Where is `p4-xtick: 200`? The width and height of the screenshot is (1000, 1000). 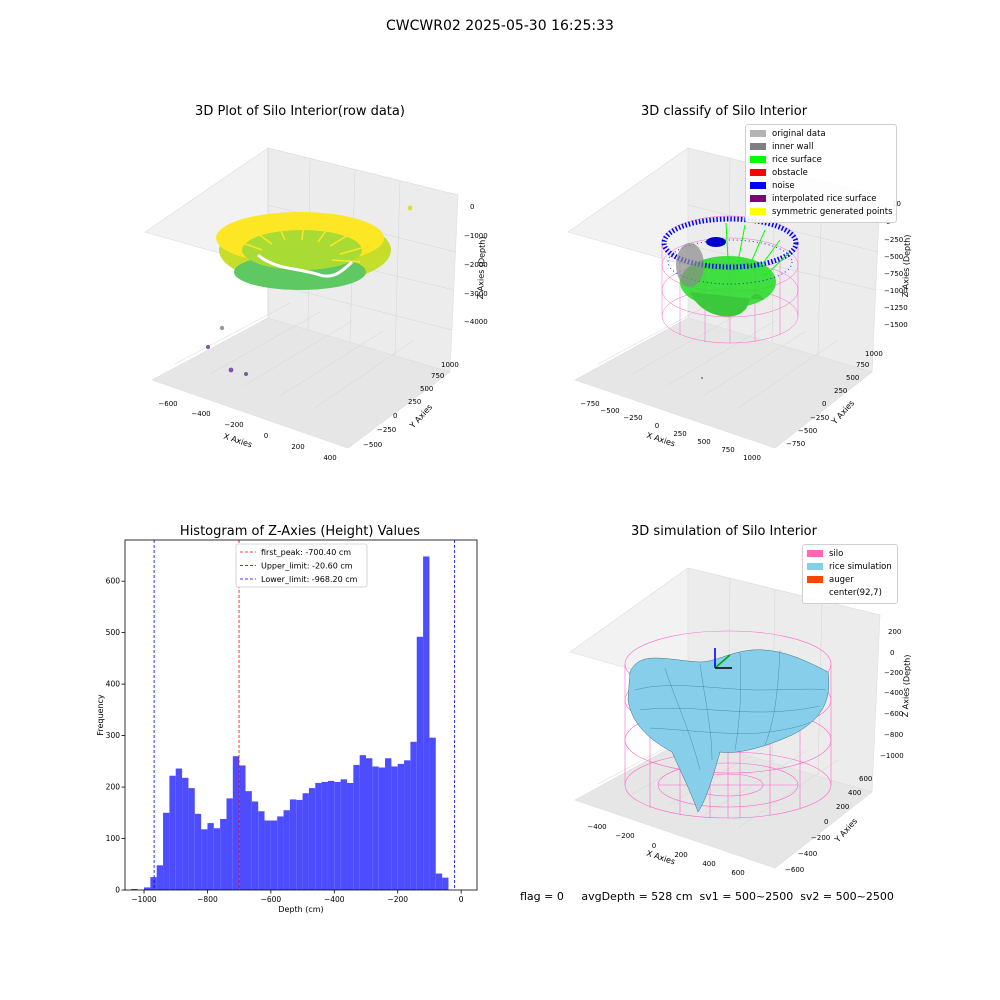
p4-xtick: 200 is located at coordinates (680, 855).